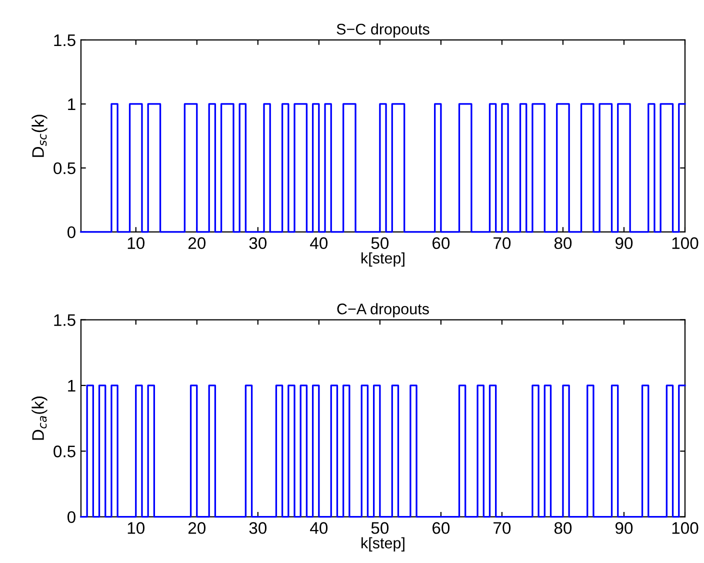  I want to click on y-axis-title: D$_{sc}$(k), so click(40, 135).